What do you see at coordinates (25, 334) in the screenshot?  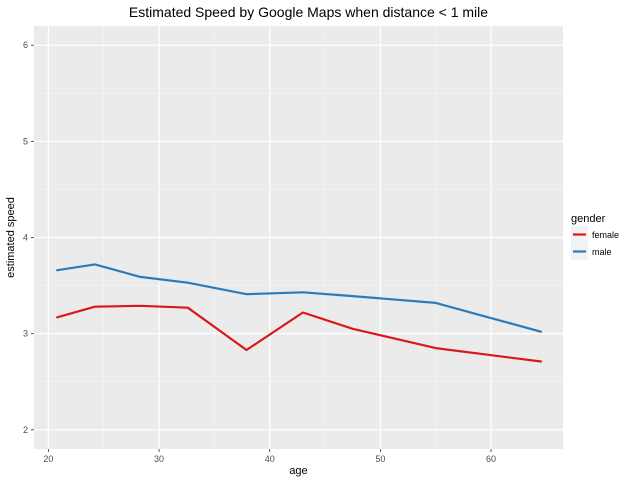 I see `y-tick-label: 3` at bounding box center [25, 334].